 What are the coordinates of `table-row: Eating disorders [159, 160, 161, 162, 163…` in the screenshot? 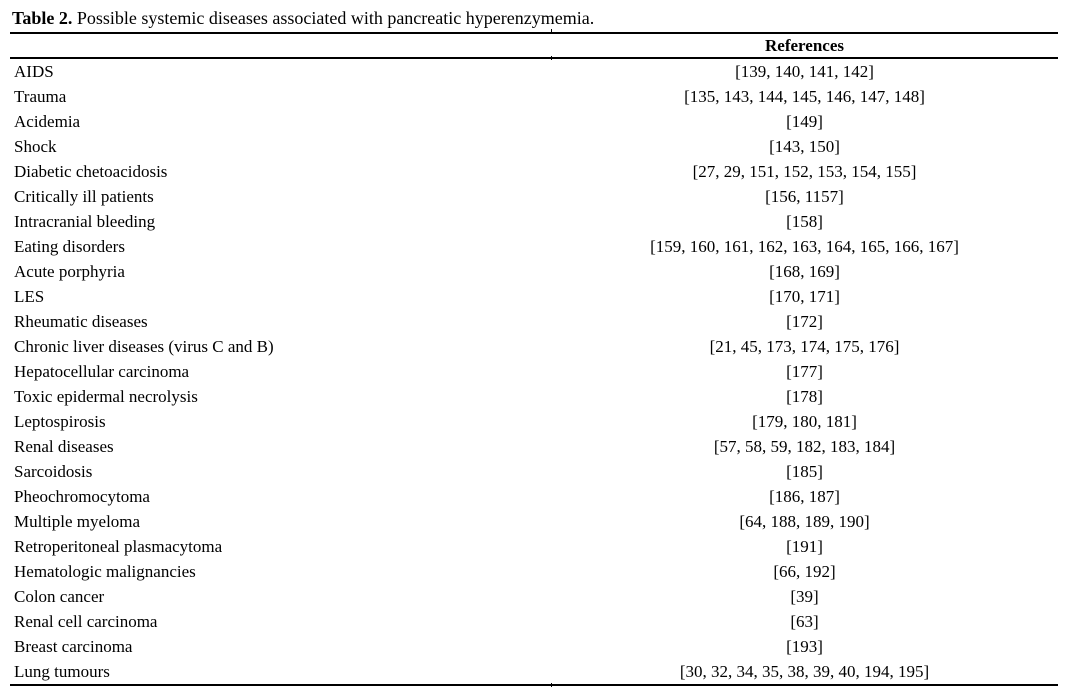 It's located at (534, 246).